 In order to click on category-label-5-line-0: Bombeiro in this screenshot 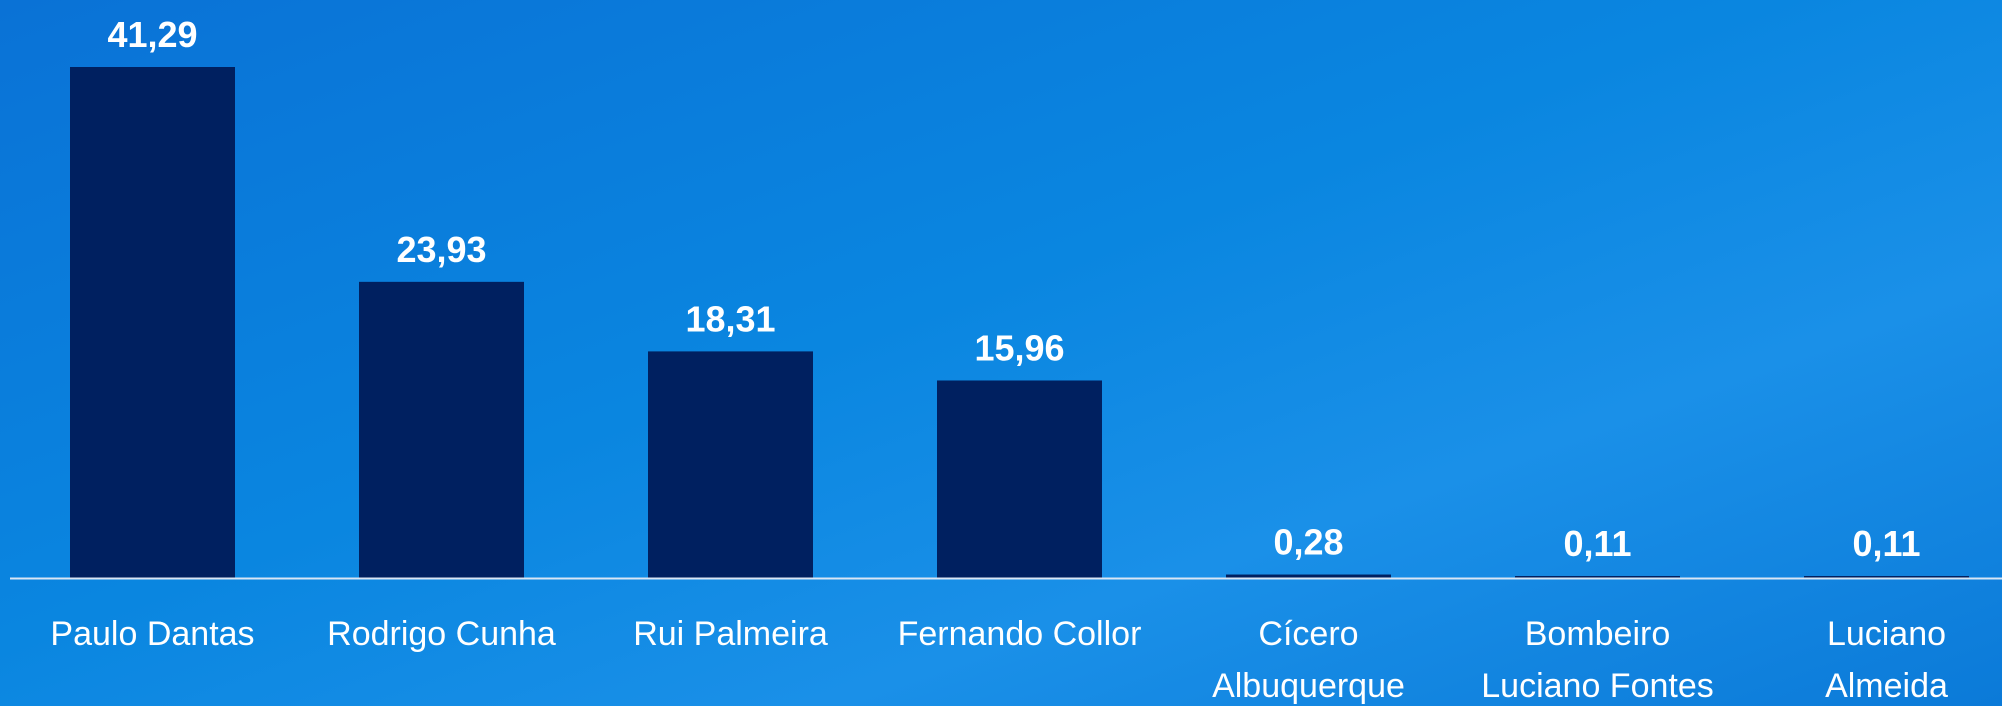, I will do `click(1598, 634)`.